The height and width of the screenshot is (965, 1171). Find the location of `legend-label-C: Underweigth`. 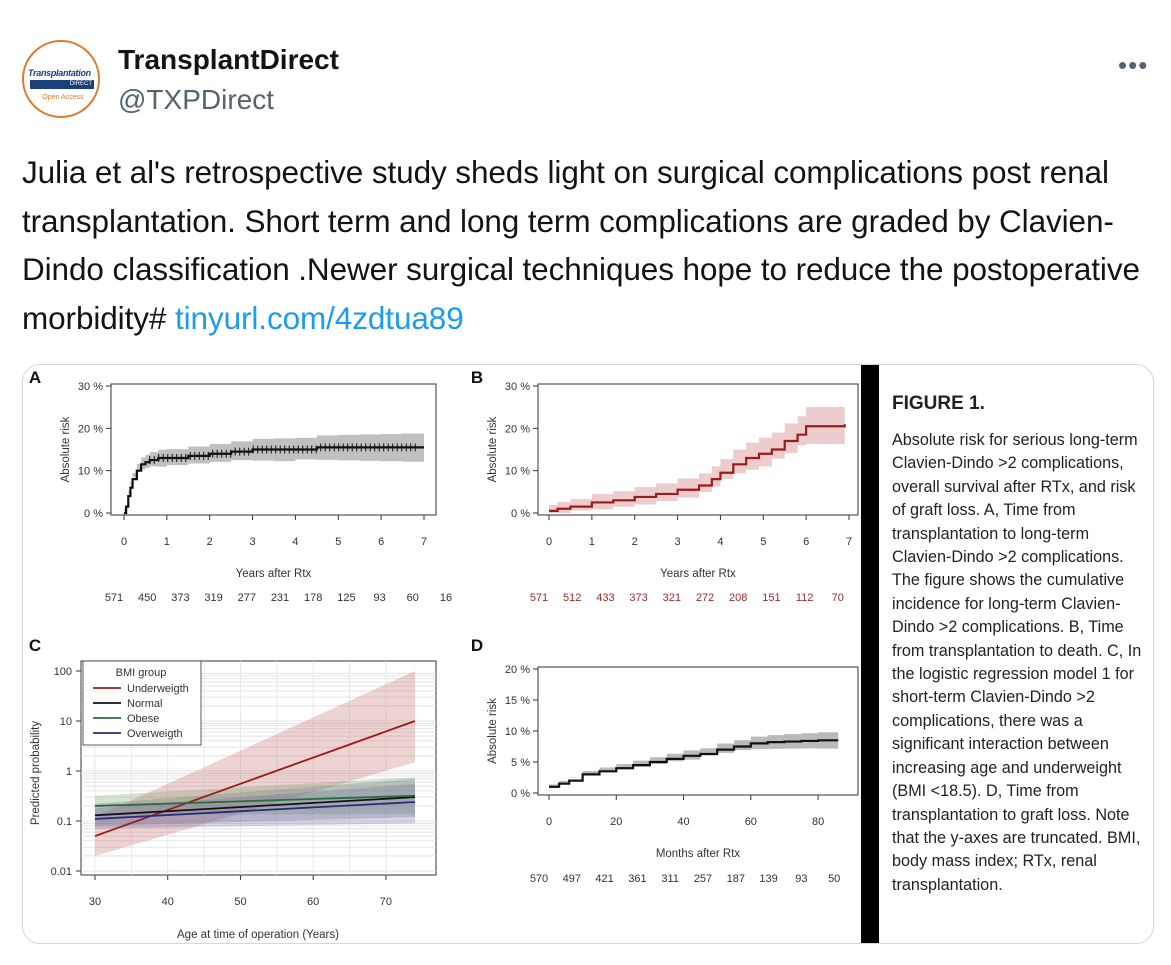

legend-label-C: Underweigth is located at coordinates (158, 689).